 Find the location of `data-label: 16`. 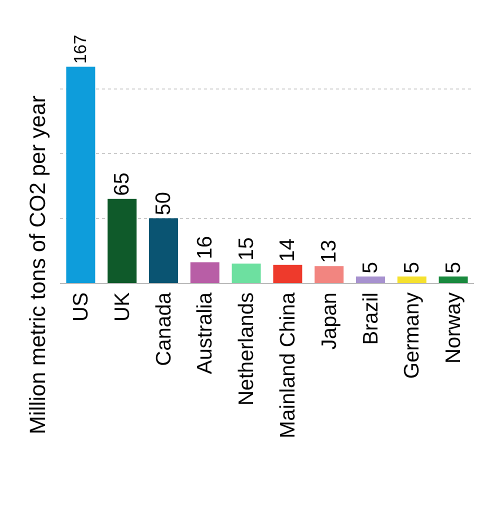

data-label: 16 is located at coordinates (204, 248).